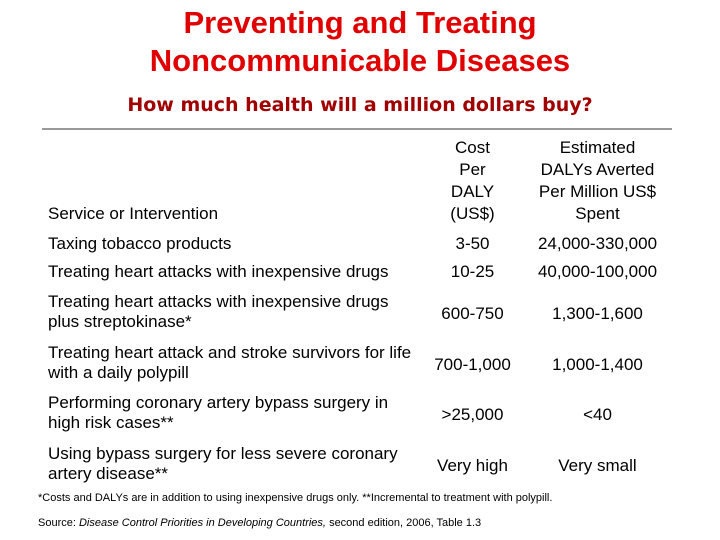  I want to click on divider, so click(357, 129).